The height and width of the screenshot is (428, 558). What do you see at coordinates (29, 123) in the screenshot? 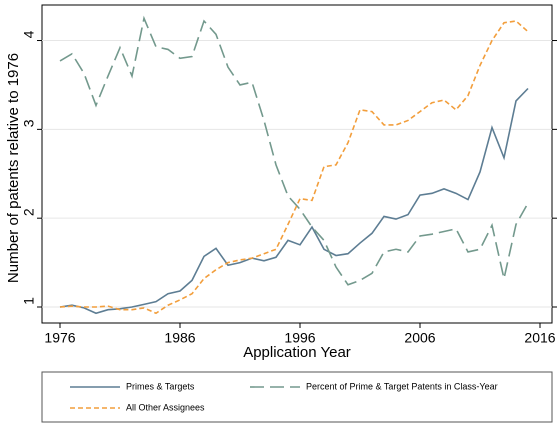
I see `y-tick-label: 3` at bounding box center [29, 123].